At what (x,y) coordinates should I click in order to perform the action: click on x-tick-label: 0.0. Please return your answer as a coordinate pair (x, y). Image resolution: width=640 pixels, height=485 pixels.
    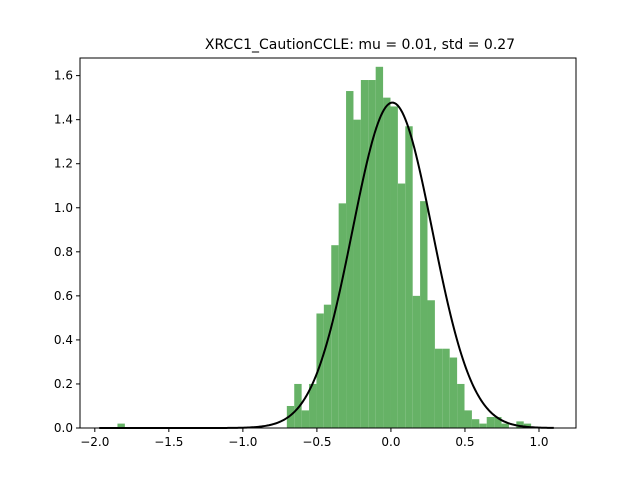
    Looking at the image, I should click on (390, 442).